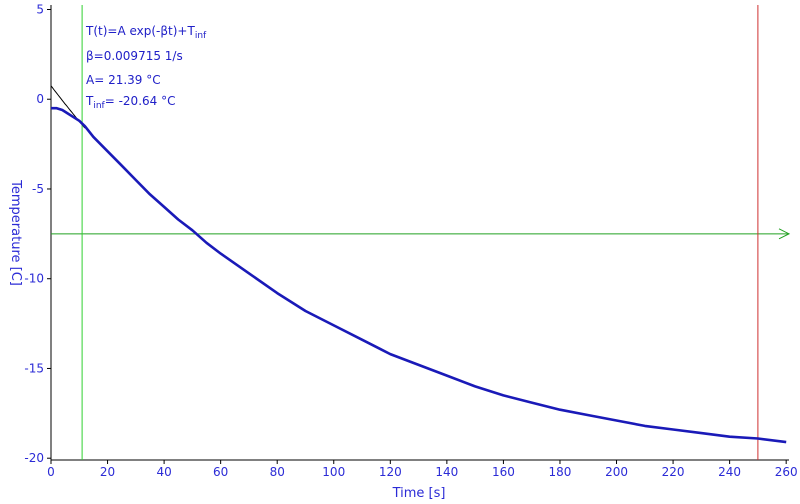 The width and height of the screenshot is (800, 504). I want to click on x-tick-label: 180, so click(560, 472).